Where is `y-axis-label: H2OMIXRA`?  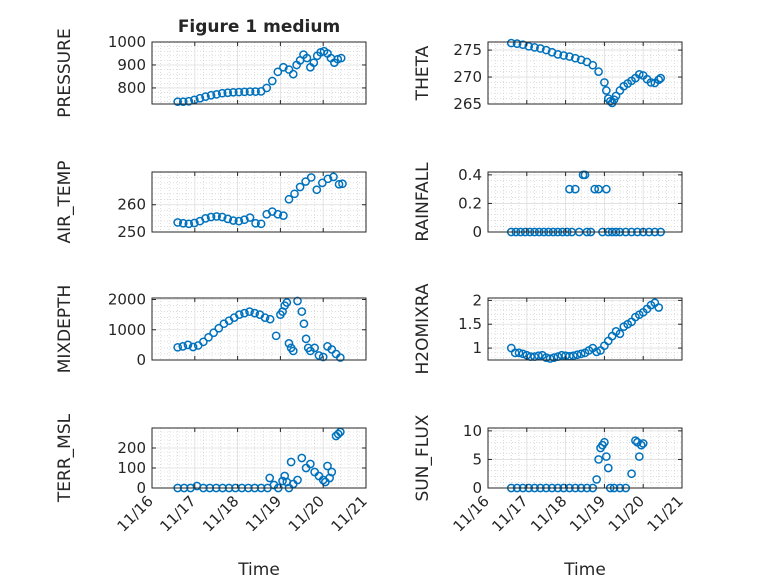
y-axis-label: H2OMIXRA is located at coordinates (423, 328).